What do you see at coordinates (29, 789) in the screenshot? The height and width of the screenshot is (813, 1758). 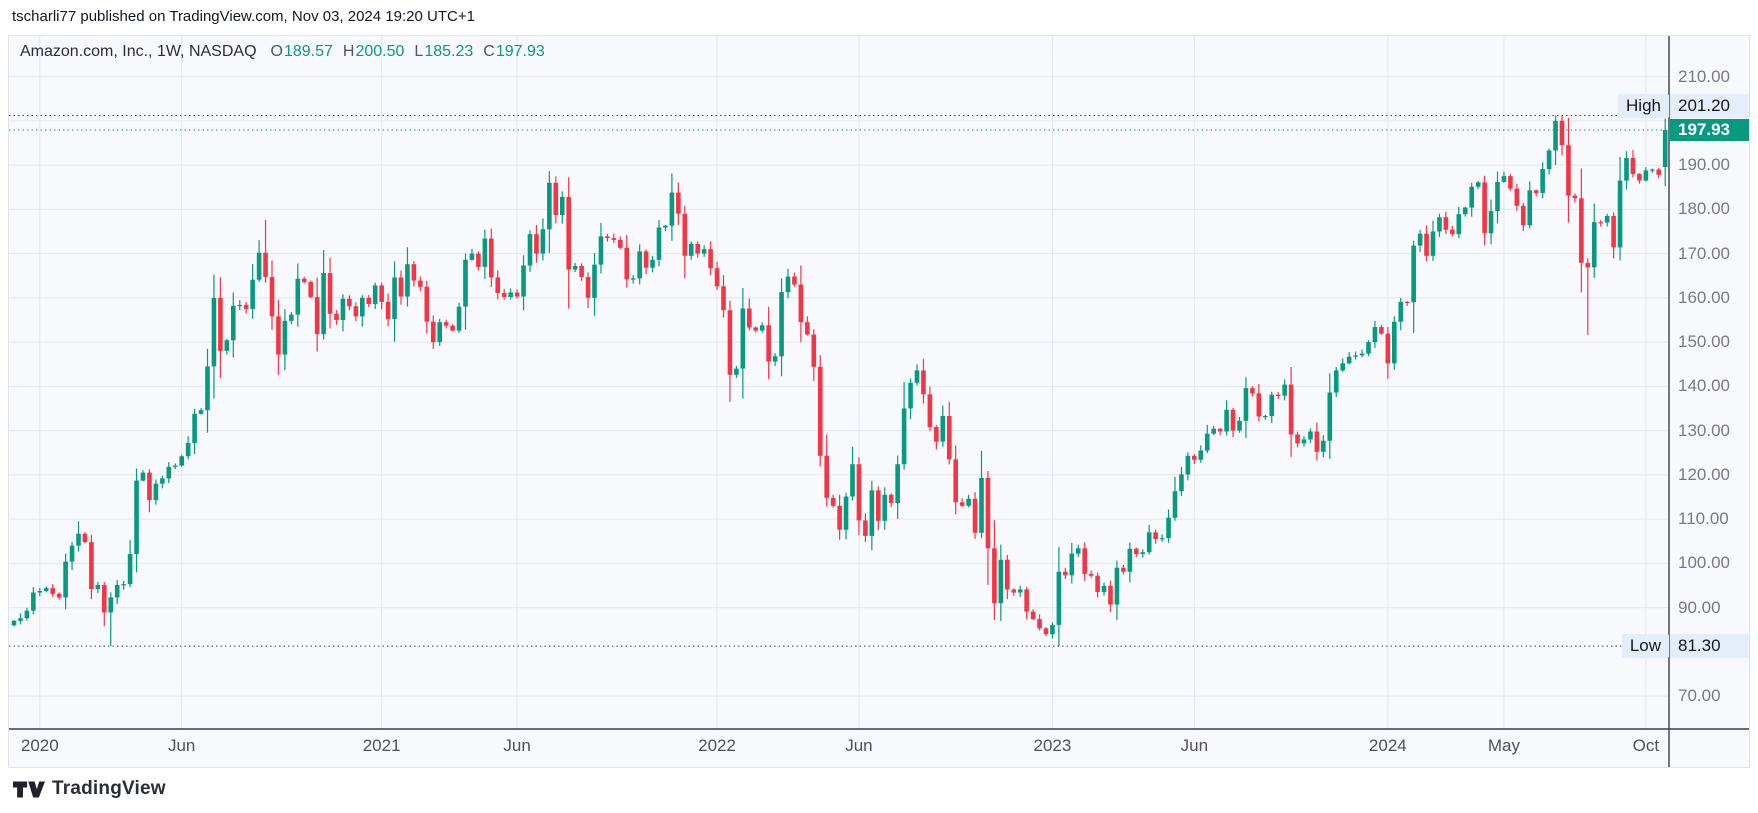 I see `tradingview-logo-icon` at bounding box center [29, 789].